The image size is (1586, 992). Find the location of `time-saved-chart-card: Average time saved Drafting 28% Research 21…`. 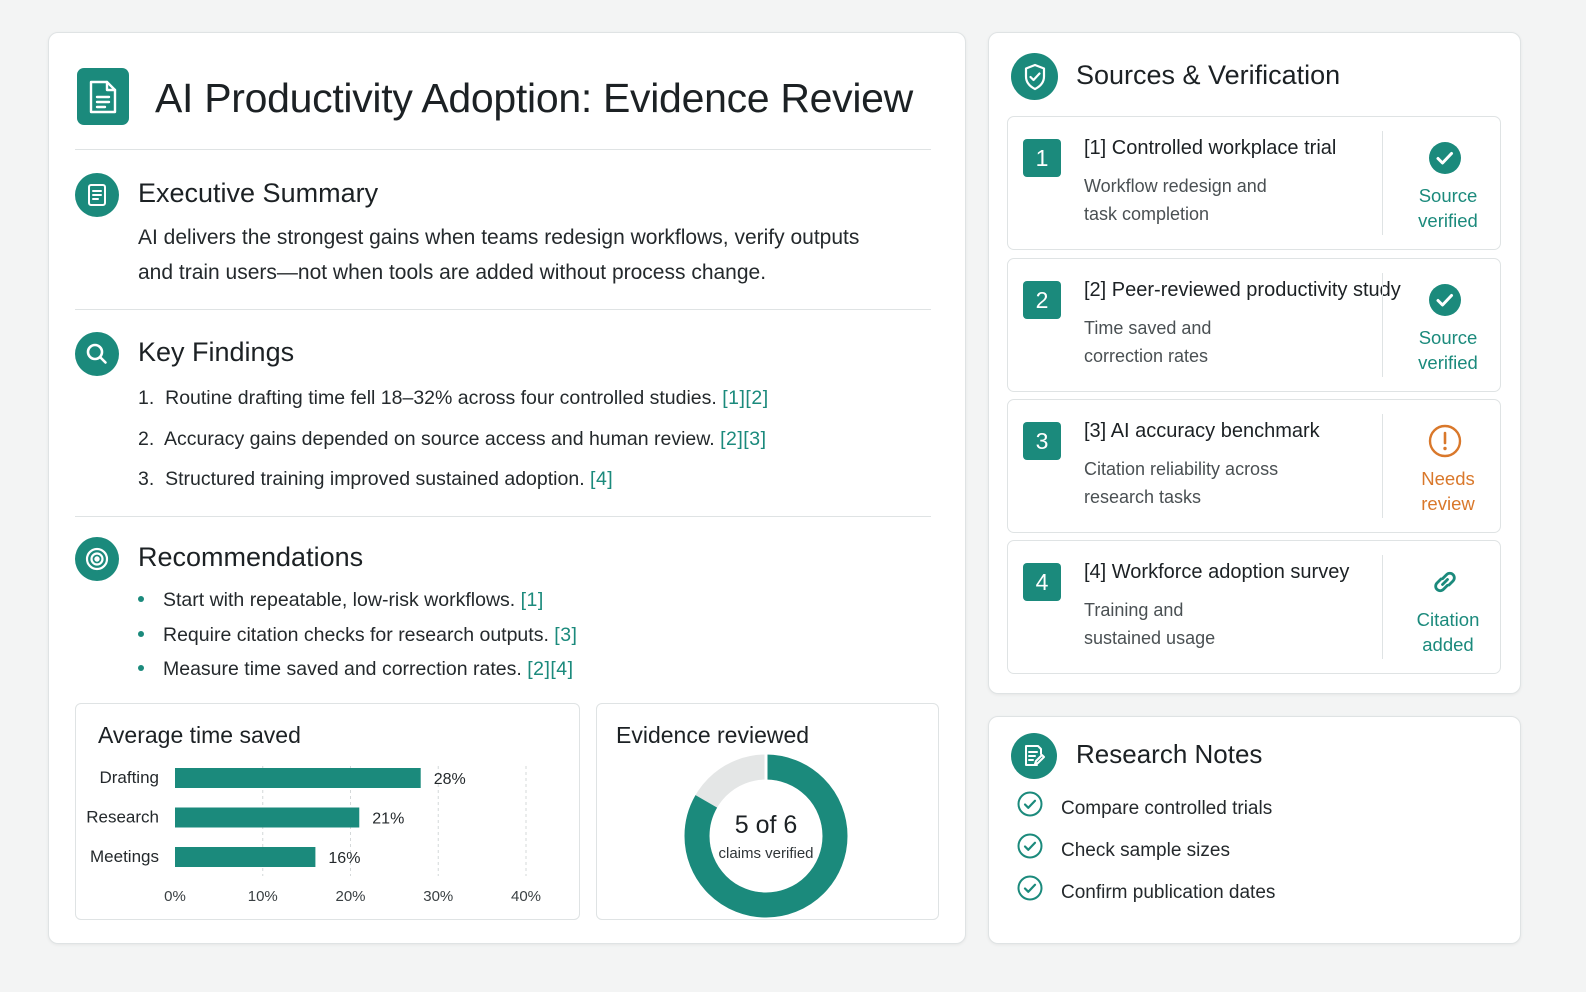

time-saved-chart-card: Average time saved Drafting 28% Research 21… is located at coordinates (327, 811).